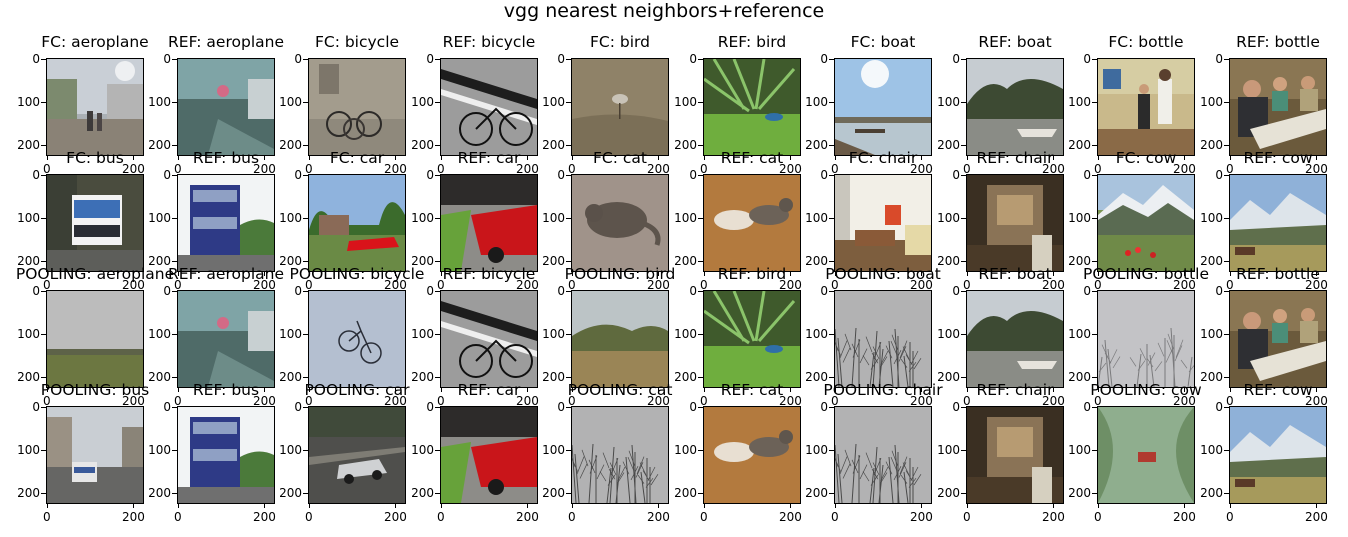 This screenshot has width=1348, height=537. What do you see at coordinates (226, 390) in the screenshot?
I see `subplot-title: REF: bus` at bounding box center [226, 390].